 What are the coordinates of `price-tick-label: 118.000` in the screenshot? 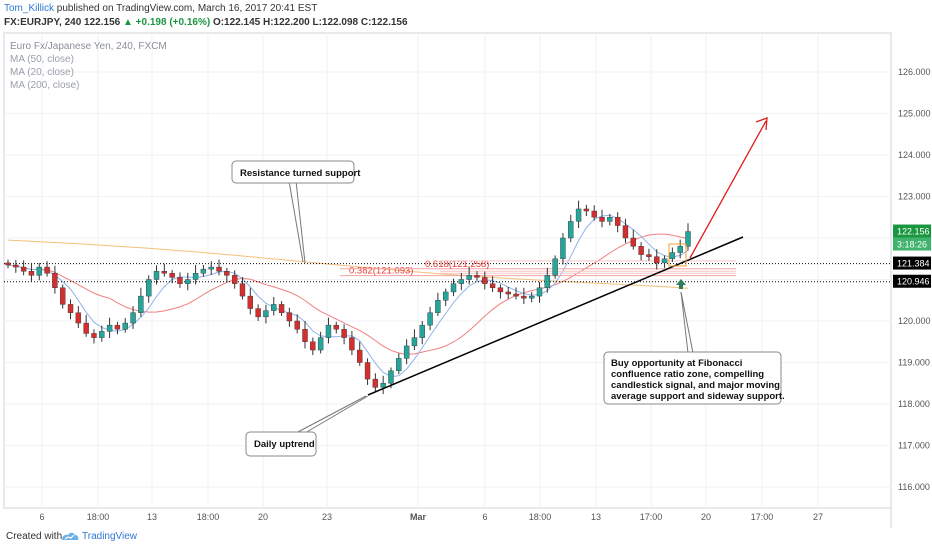 It's located at (914, 404).